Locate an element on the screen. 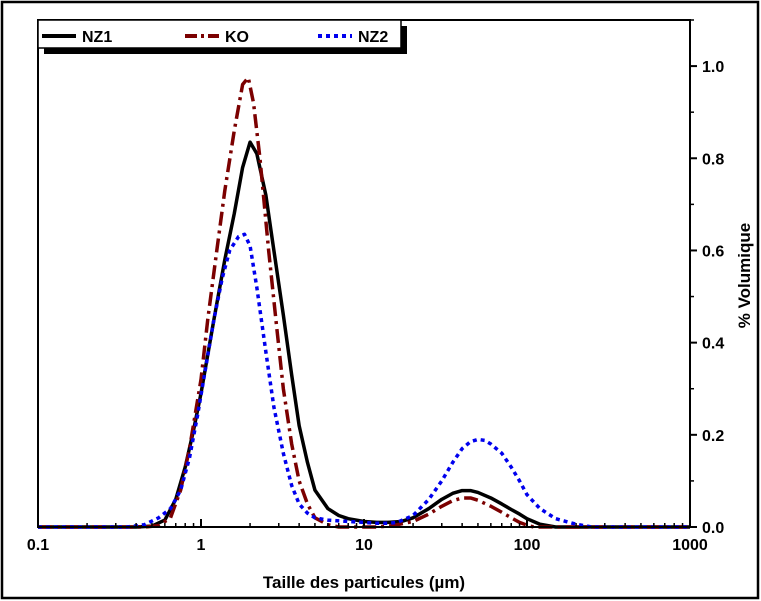 This screenshot has width=761, height=601. y-tick-label: 0.0 is located at coordinates (713, 528).